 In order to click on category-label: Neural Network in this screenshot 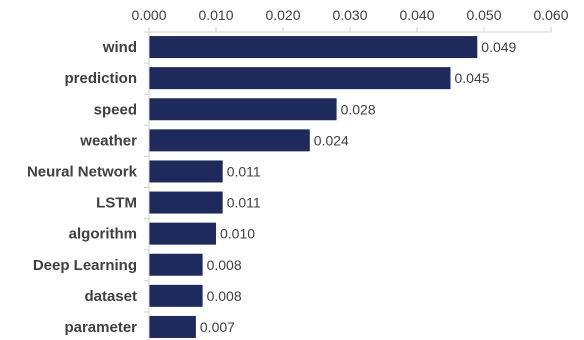, I will do `click(82, 171)`.